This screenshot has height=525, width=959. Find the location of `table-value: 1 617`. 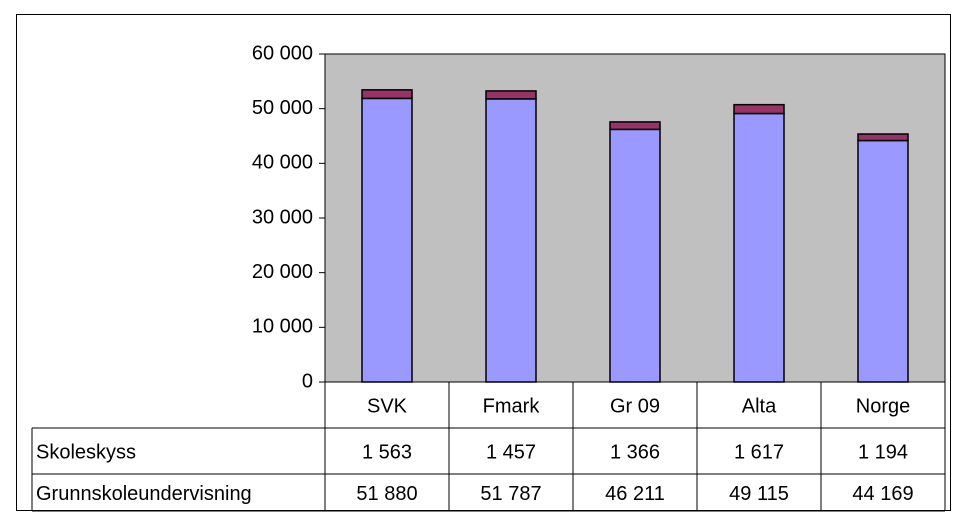

table-value: 1 617 is located at coordinates (759, 452).